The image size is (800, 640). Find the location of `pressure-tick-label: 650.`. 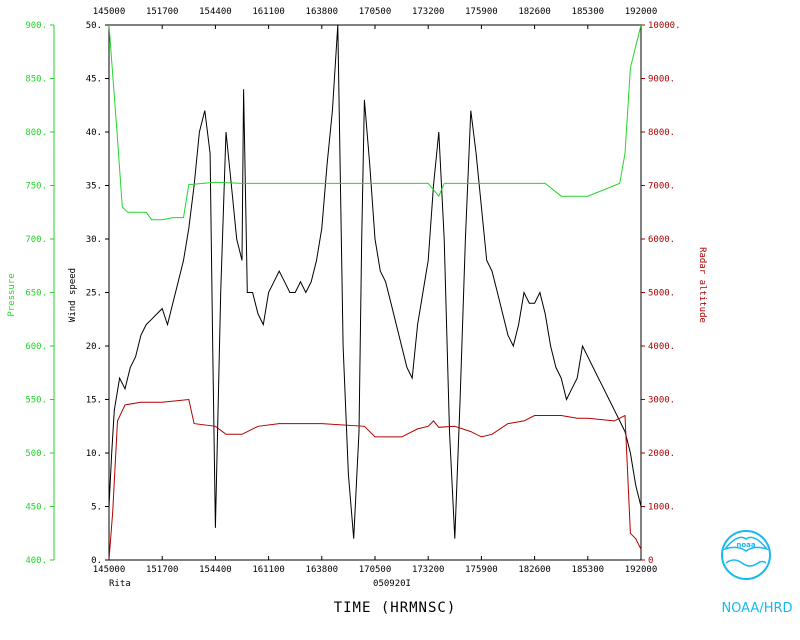

pressure-tick-label: 650. is located at coordinates (36, 294).